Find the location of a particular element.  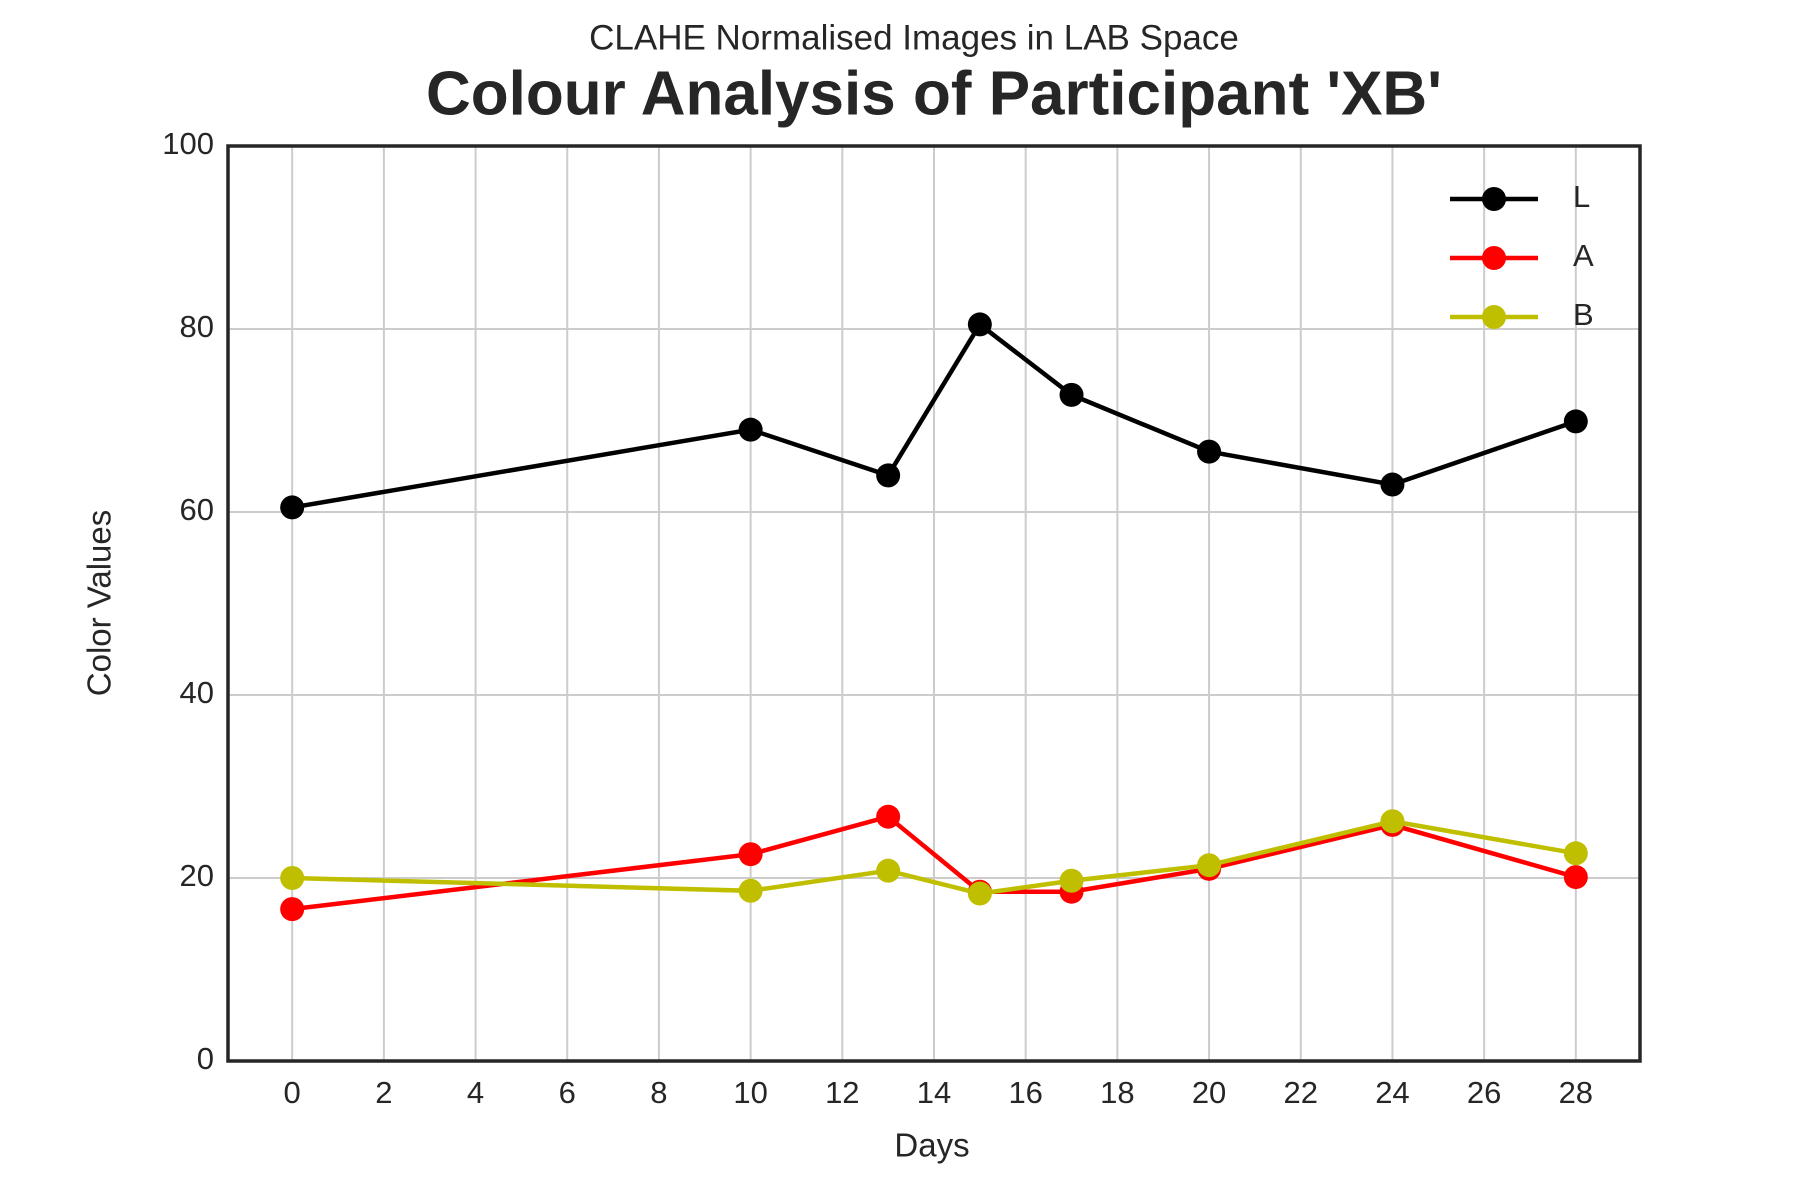

y-tick-label: 20 is located at coordinates (197, 875).